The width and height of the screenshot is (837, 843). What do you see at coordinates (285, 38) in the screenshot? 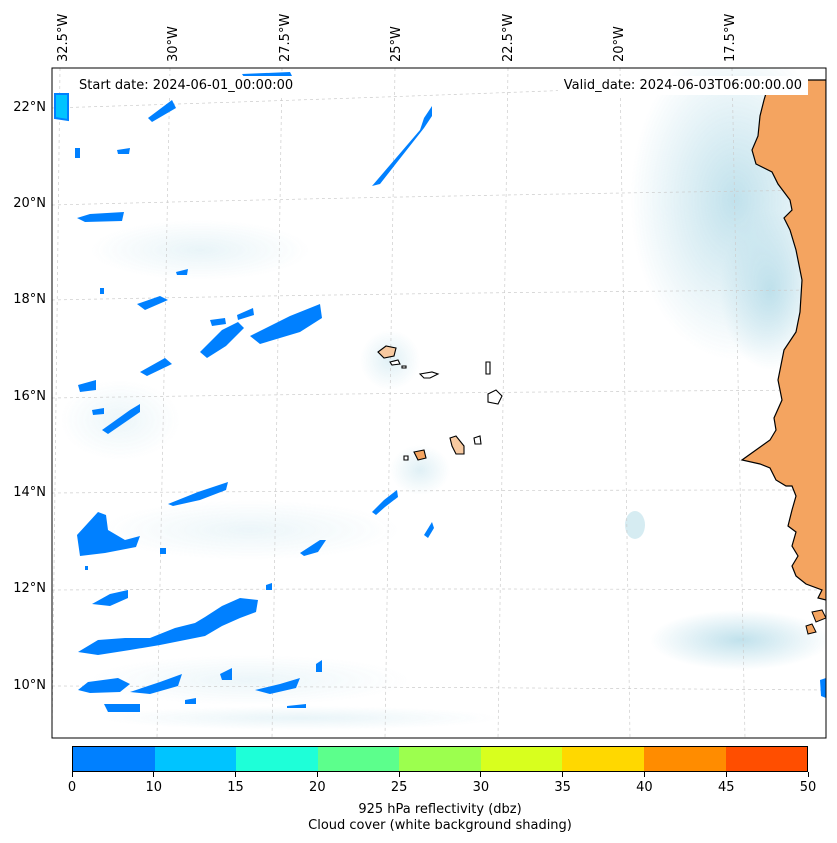
I see `lon-label: 27.5°W` at bounding box center [285, 38].